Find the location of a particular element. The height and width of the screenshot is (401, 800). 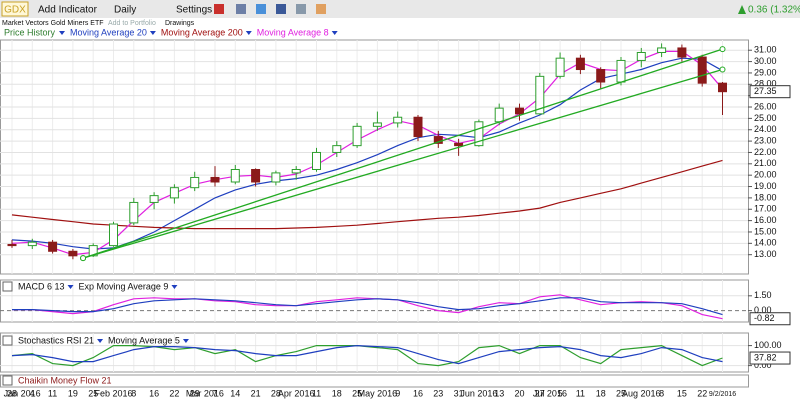

security-name: Market Vectors Gold Miners ETF is located at coordinates (53, 23).